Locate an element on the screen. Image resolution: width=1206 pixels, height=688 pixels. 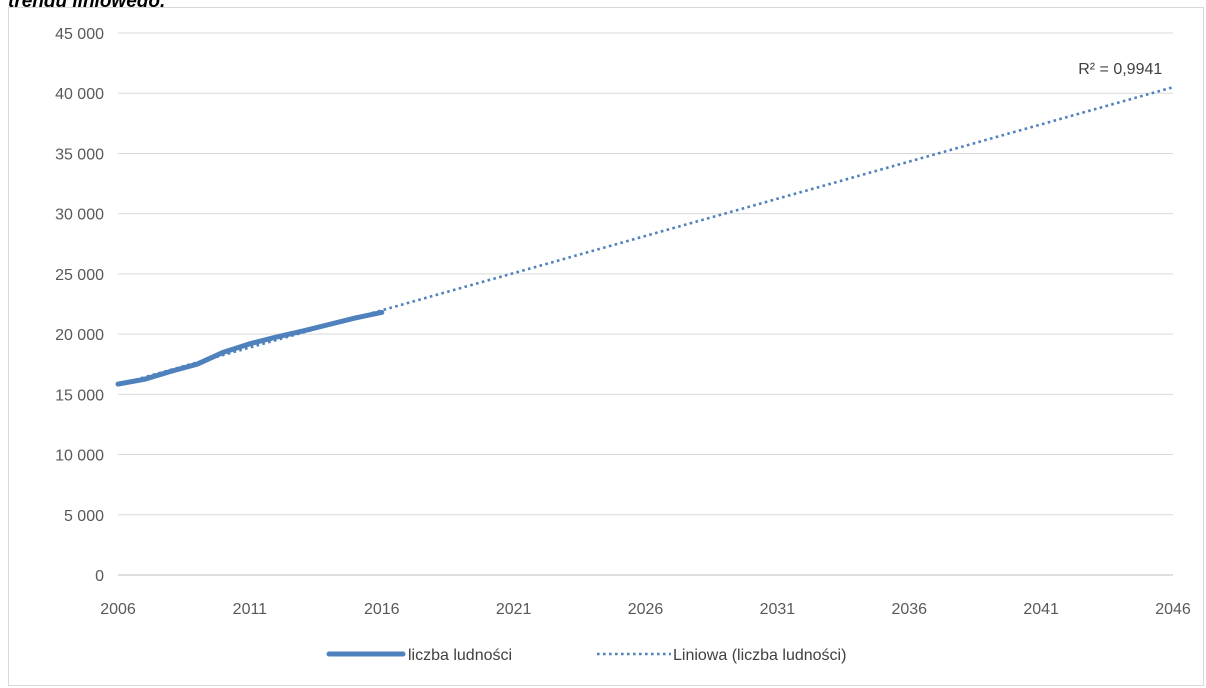
y-tick-label: 45 000 is located at coordinates (79, 34).